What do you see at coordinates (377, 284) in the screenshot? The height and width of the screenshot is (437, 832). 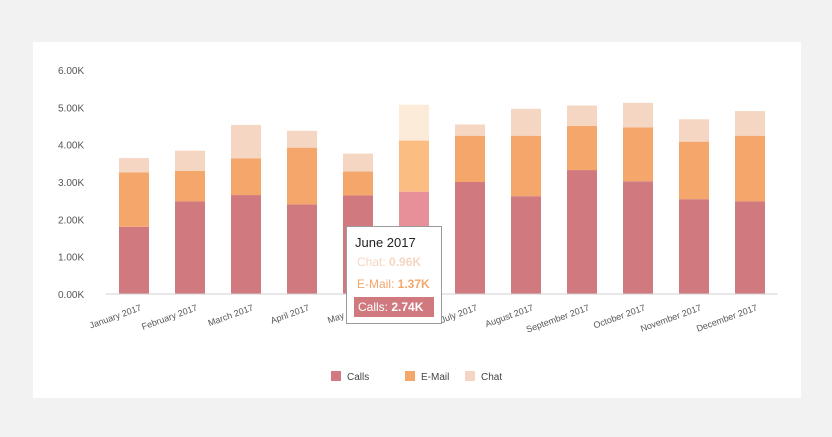 I see `tooltip-email-label: E-Mail:` at bounding box center [377, 284].